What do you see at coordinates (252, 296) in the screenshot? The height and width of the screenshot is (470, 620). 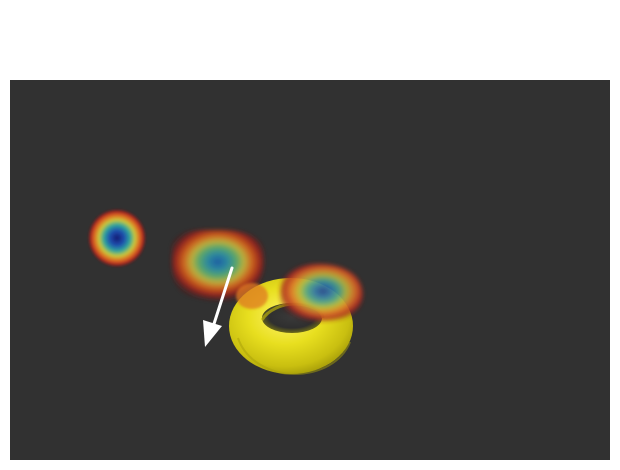 I see `heatmap-patch-torus-edge` at bounding box center [252, 296].